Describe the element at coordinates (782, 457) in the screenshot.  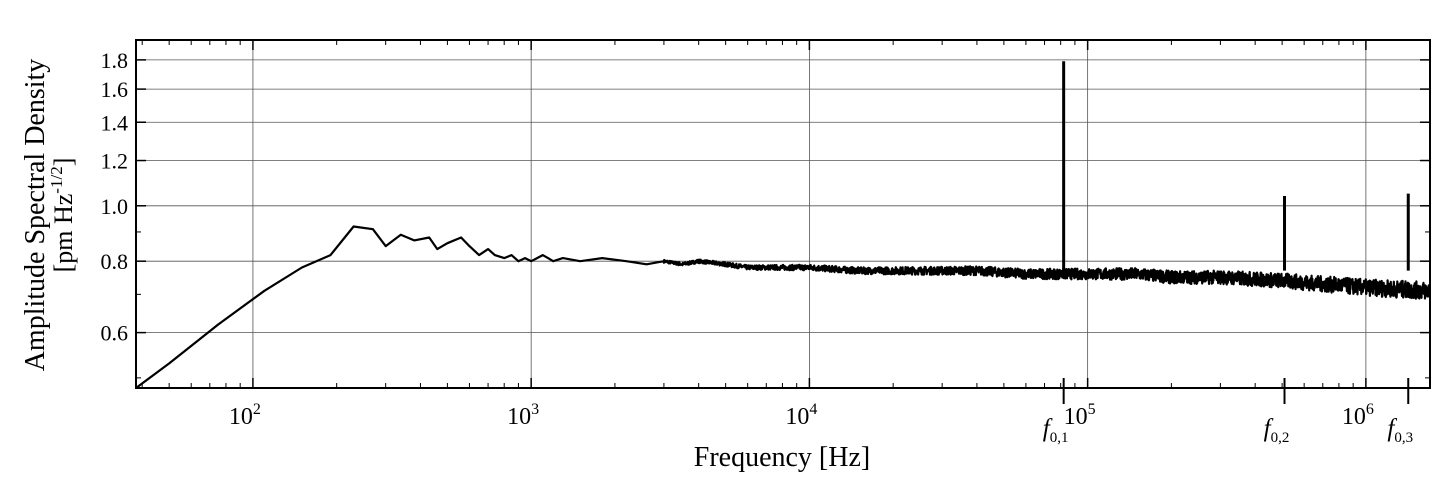
I see `x-axis-label: Frequency [Hz]` at that location.